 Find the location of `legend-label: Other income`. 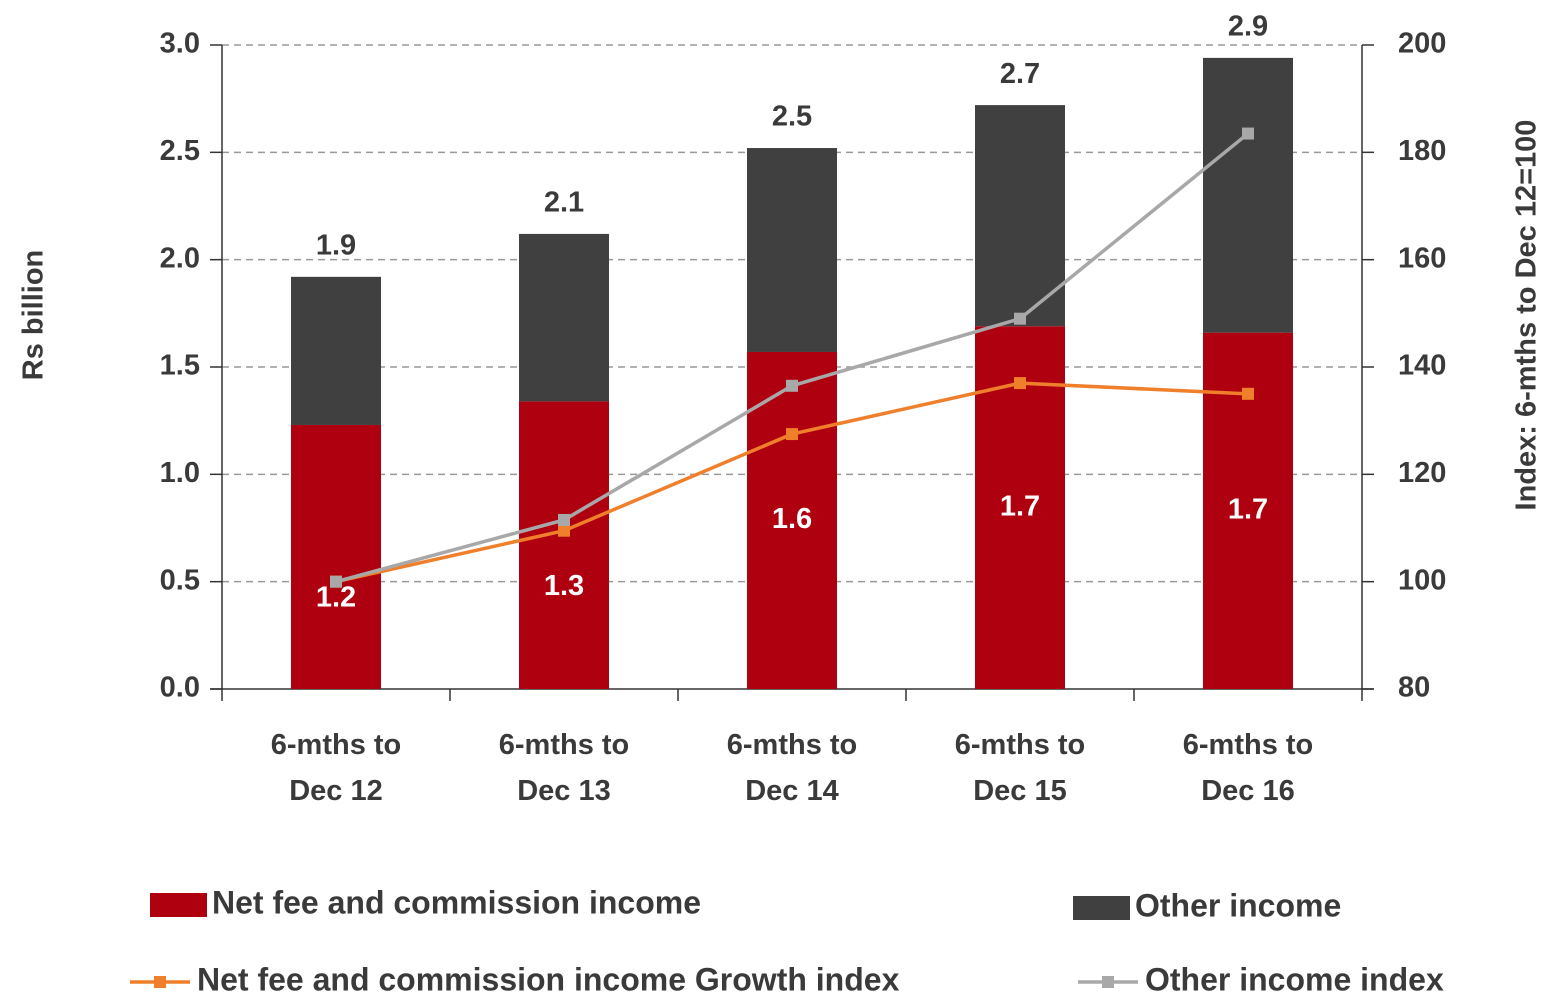

legend-label: Other income is located at coordinates (1238, 905).